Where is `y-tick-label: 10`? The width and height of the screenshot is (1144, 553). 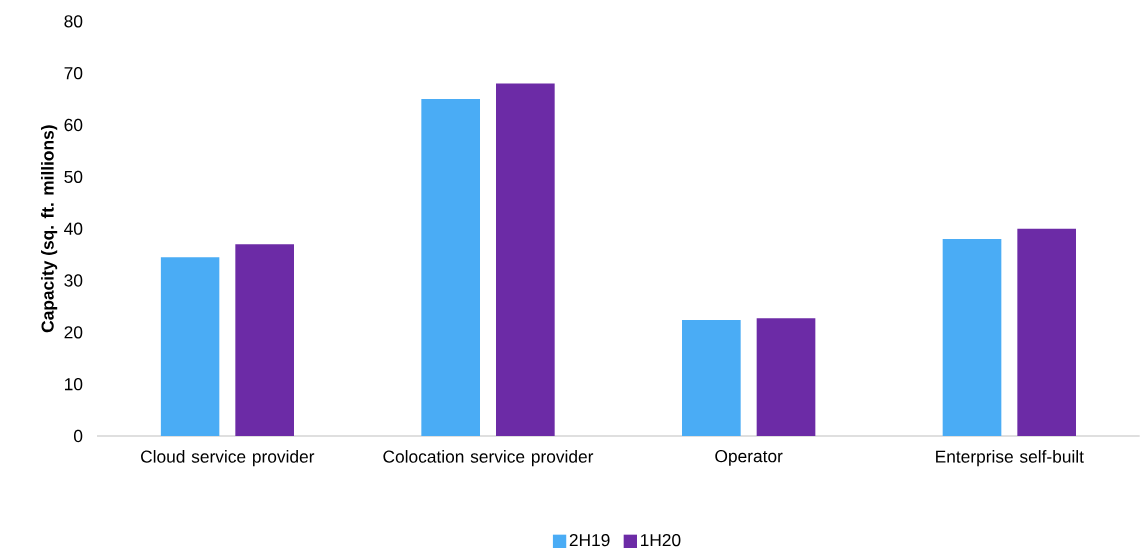
y-tick-label: 10 is located at coordinates (74, 384).